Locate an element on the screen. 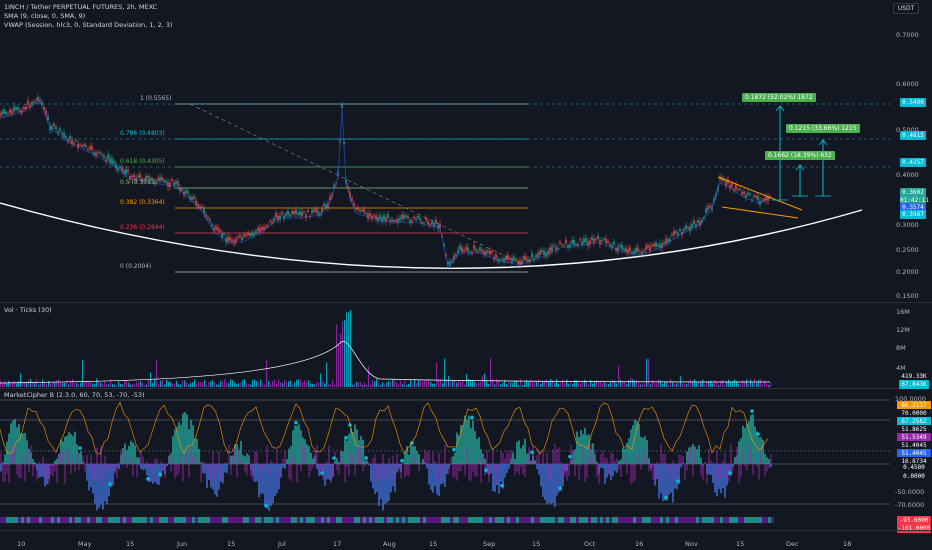  sma-indicator-label: SMA (9, close, 0, SMA, 9) is located at coordinates (45, 16).